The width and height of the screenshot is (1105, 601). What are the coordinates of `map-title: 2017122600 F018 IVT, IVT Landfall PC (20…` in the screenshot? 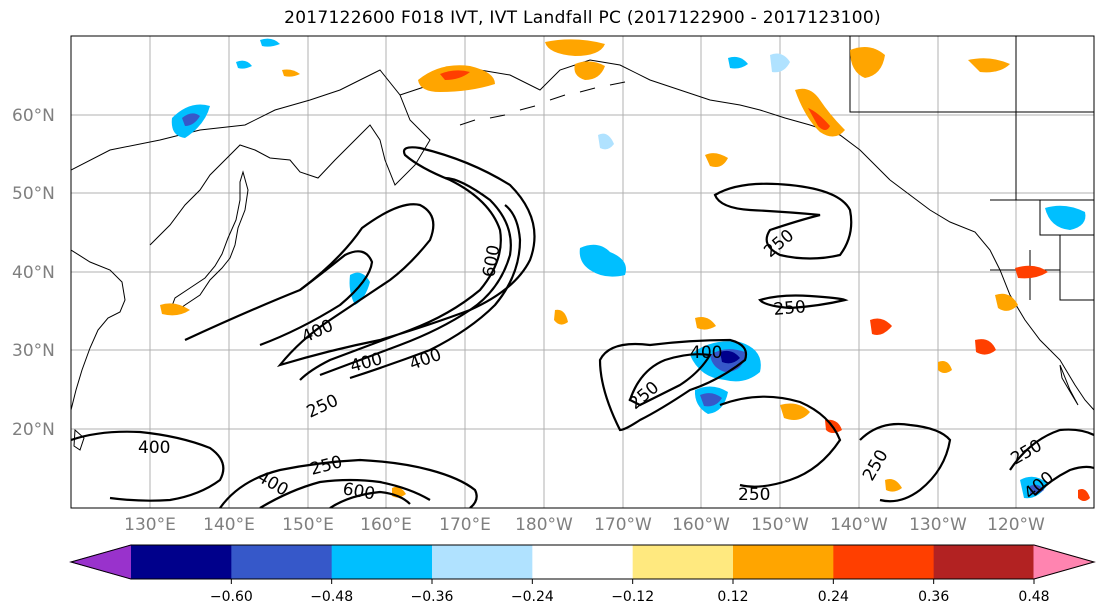 It's located at (582, 18).